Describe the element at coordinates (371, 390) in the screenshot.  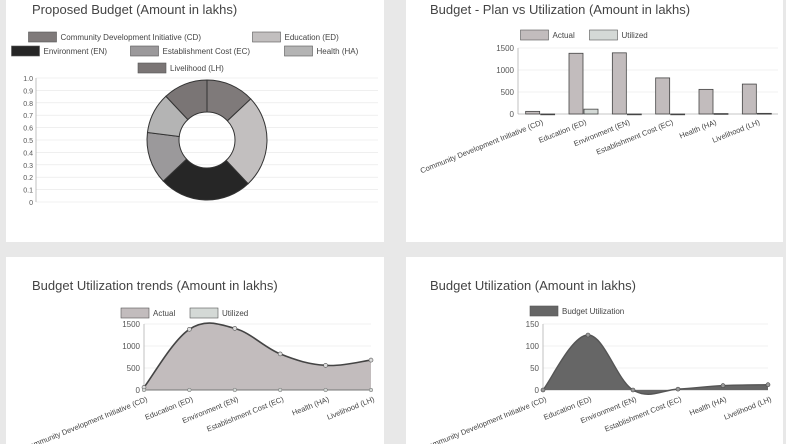
I see `point-utilized-livelihood-lh` at that location.